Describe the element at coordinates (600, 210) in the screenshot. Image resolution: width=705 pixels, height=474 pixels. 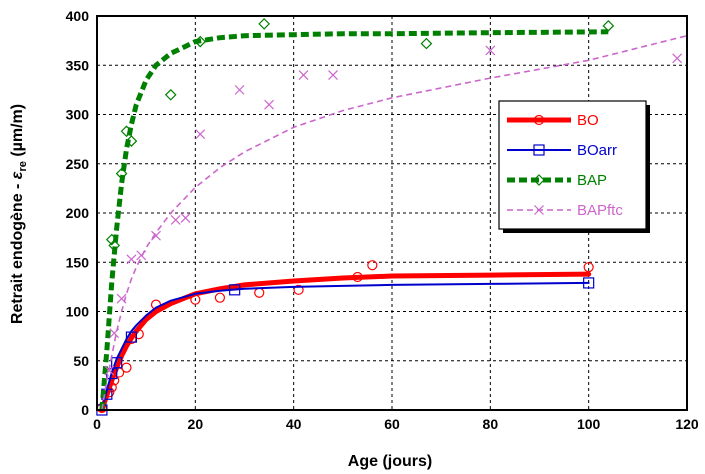
I see `legend-label-BAPftc: BAPftc` at that location.